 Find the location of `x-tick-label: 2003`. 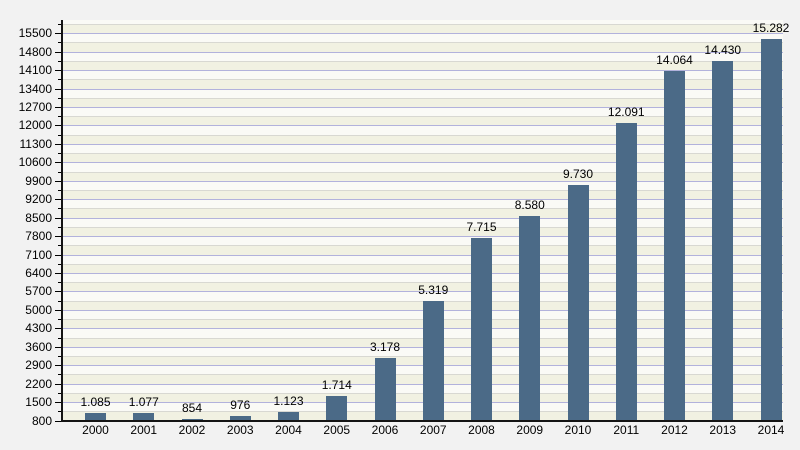

x-tick-label: 2003 is located at coordinates (240, 430).